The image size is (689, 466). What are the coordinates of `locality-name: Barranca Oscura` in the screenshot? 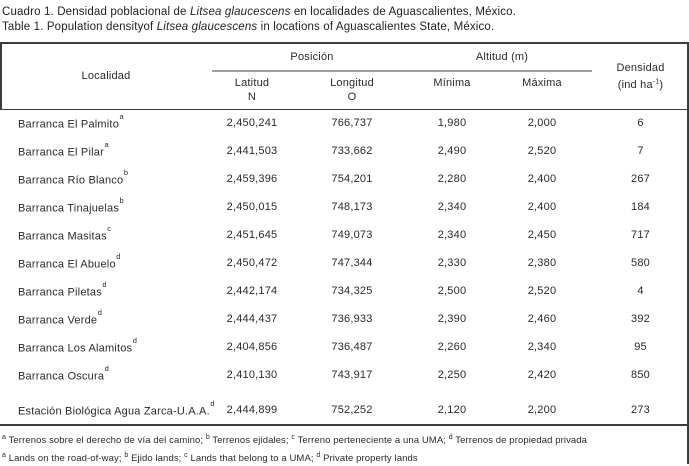 It's located at (61, 376).